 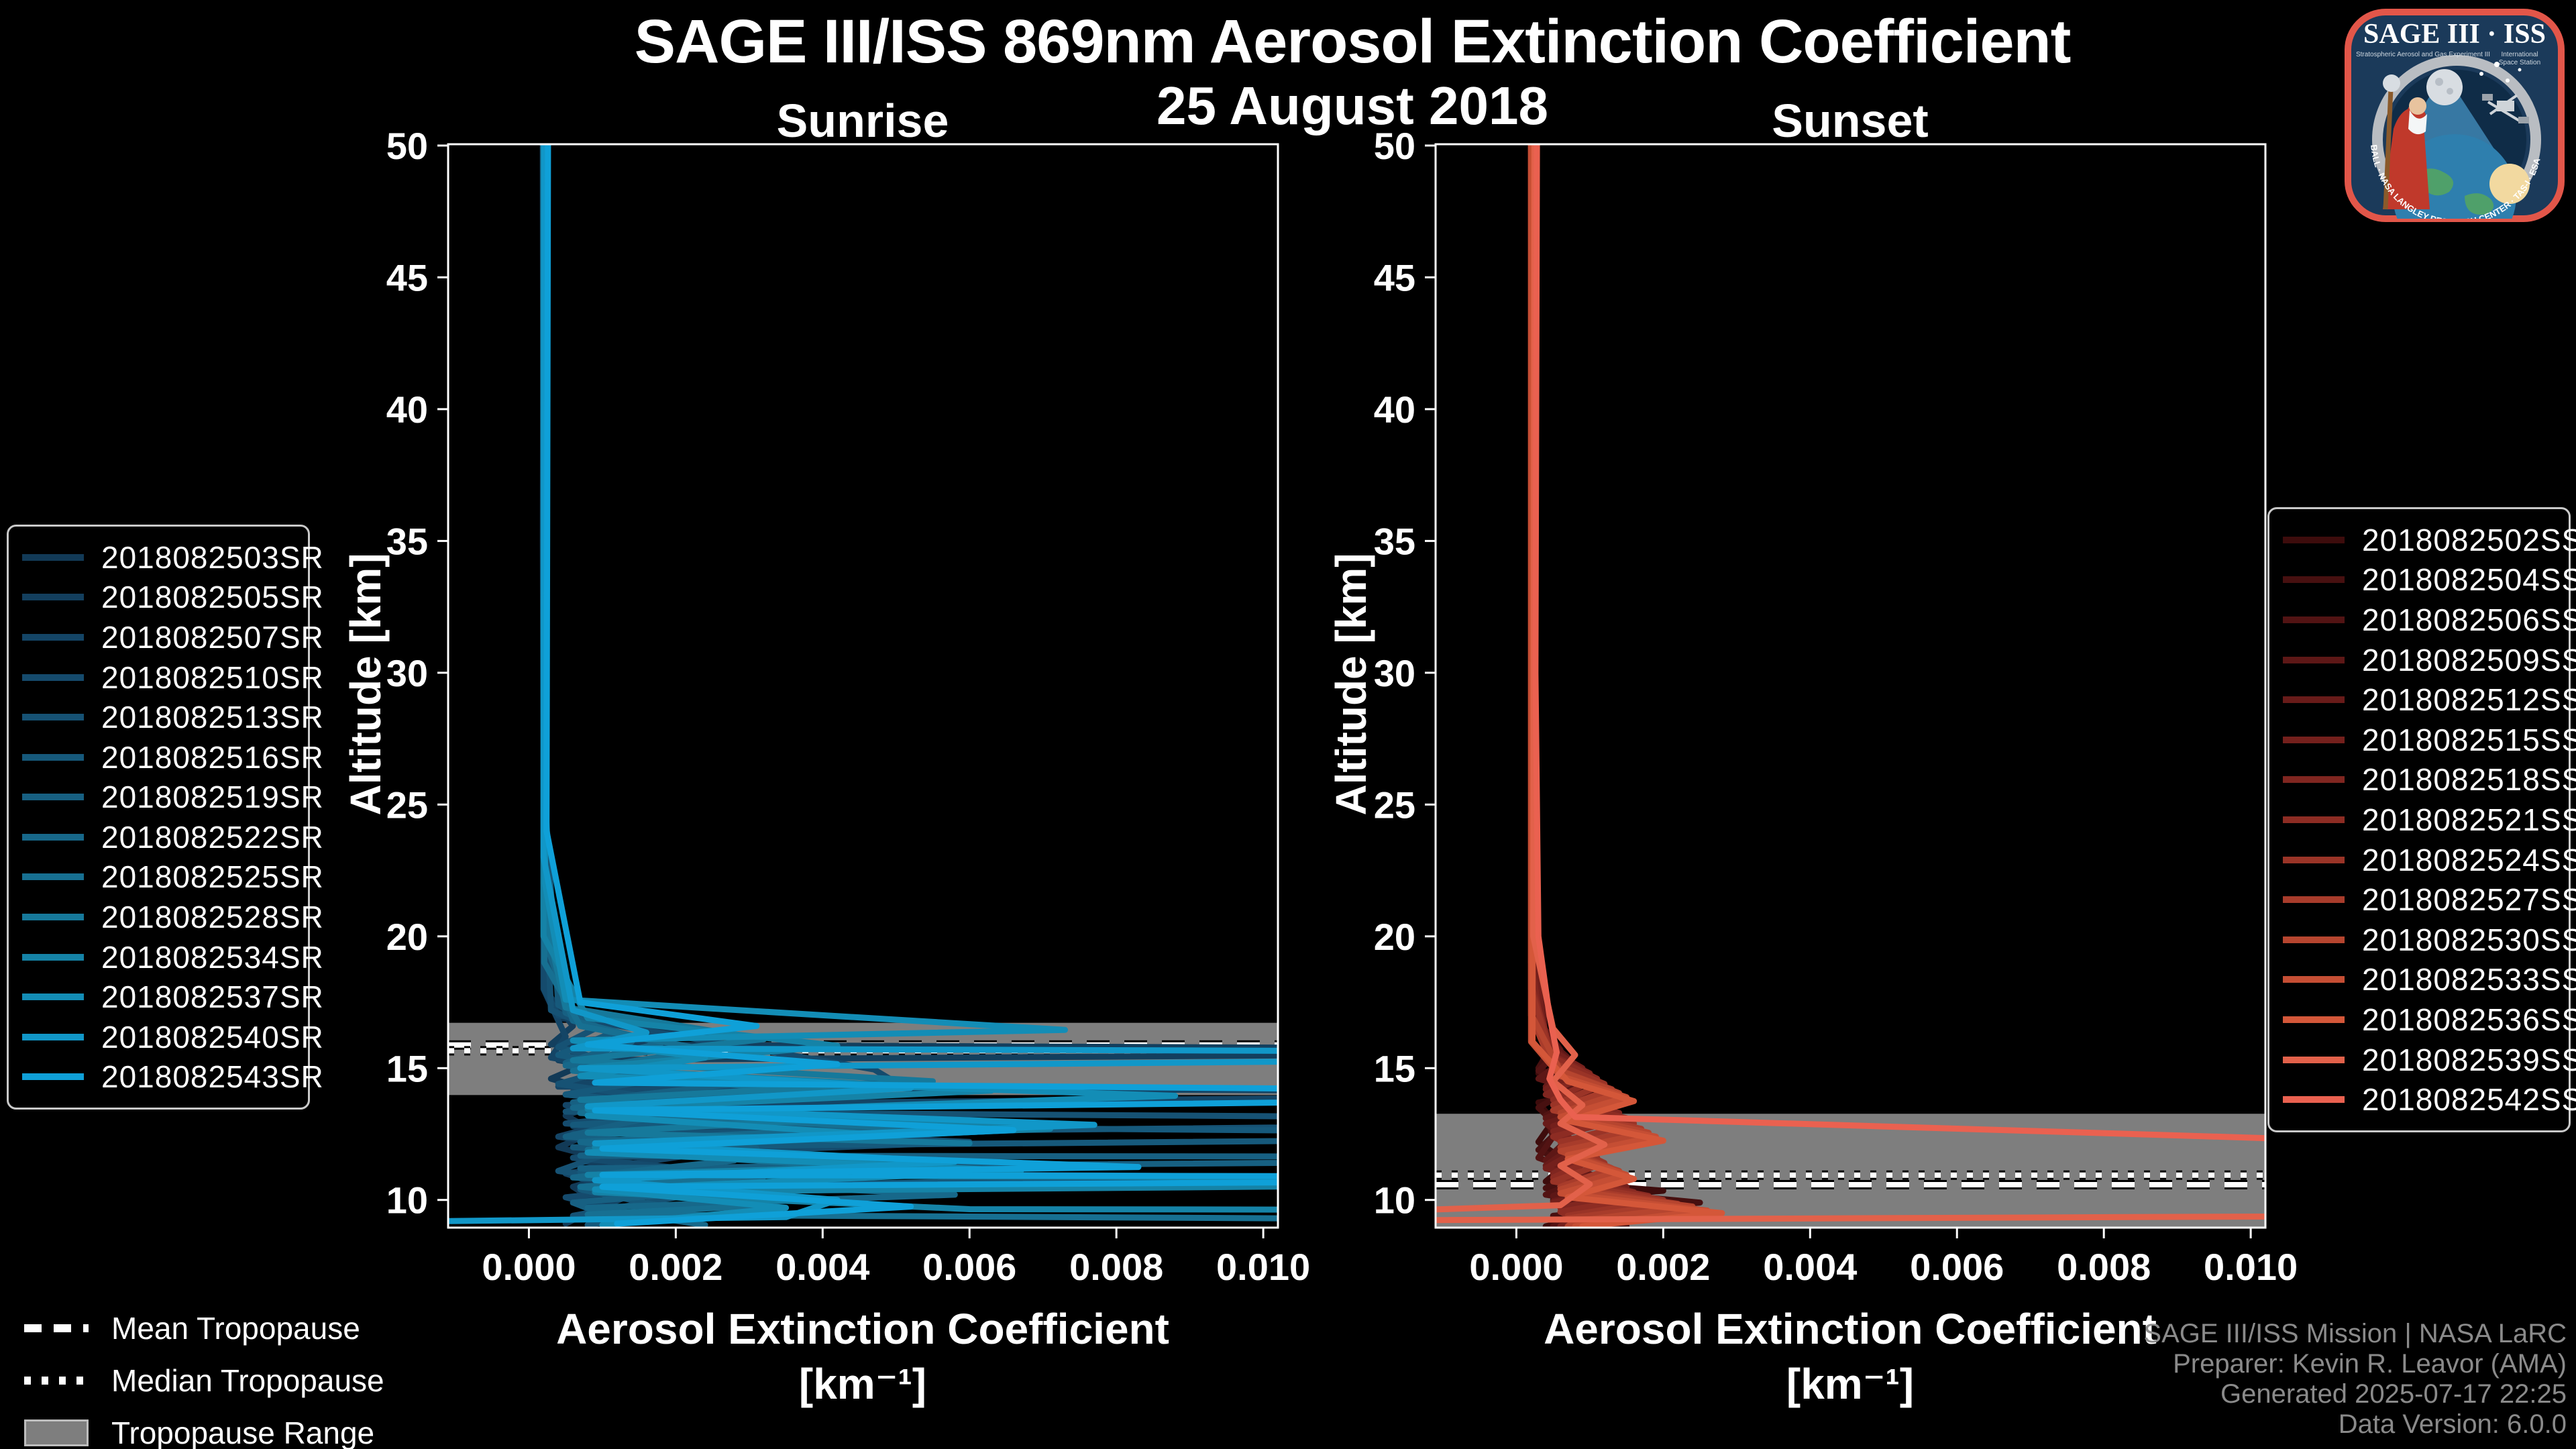 I want to click on legend-item: 2018082516SR, so click(x=172, y=757).